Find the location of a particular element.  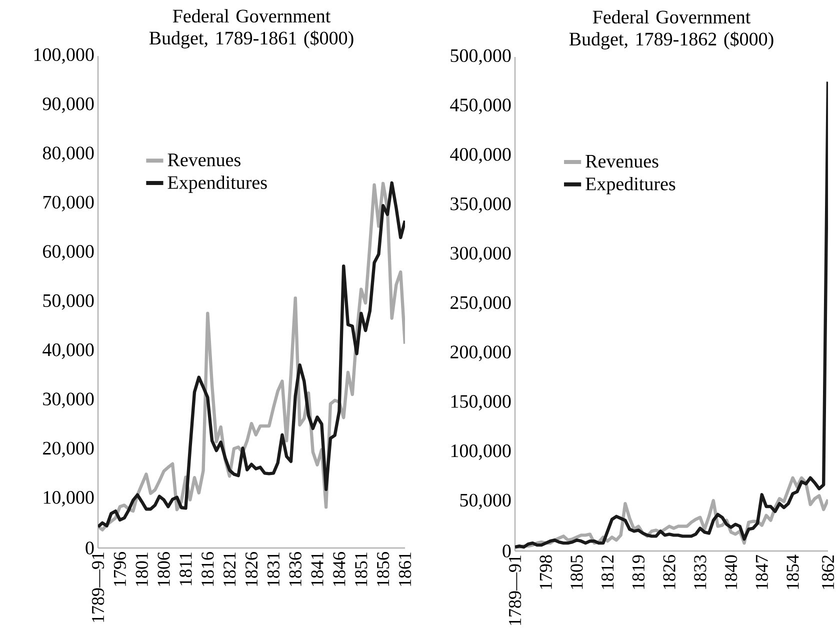

legend-label: Expeditures is located at coordinates (631, 185).